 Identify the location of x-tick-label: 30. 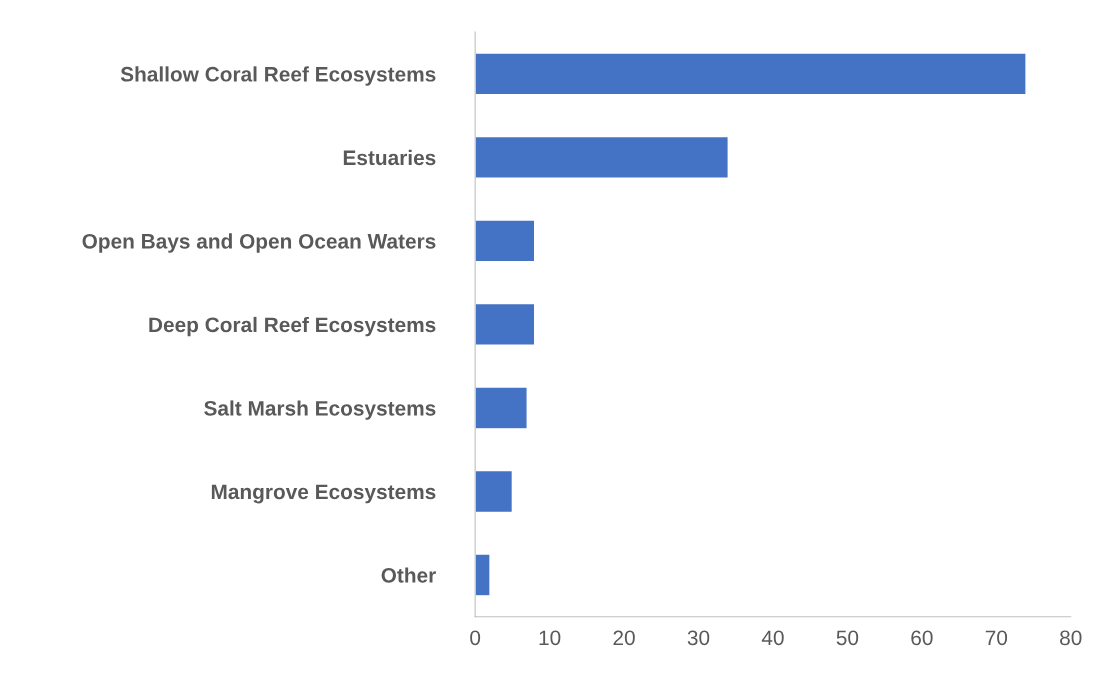
(698, 638).